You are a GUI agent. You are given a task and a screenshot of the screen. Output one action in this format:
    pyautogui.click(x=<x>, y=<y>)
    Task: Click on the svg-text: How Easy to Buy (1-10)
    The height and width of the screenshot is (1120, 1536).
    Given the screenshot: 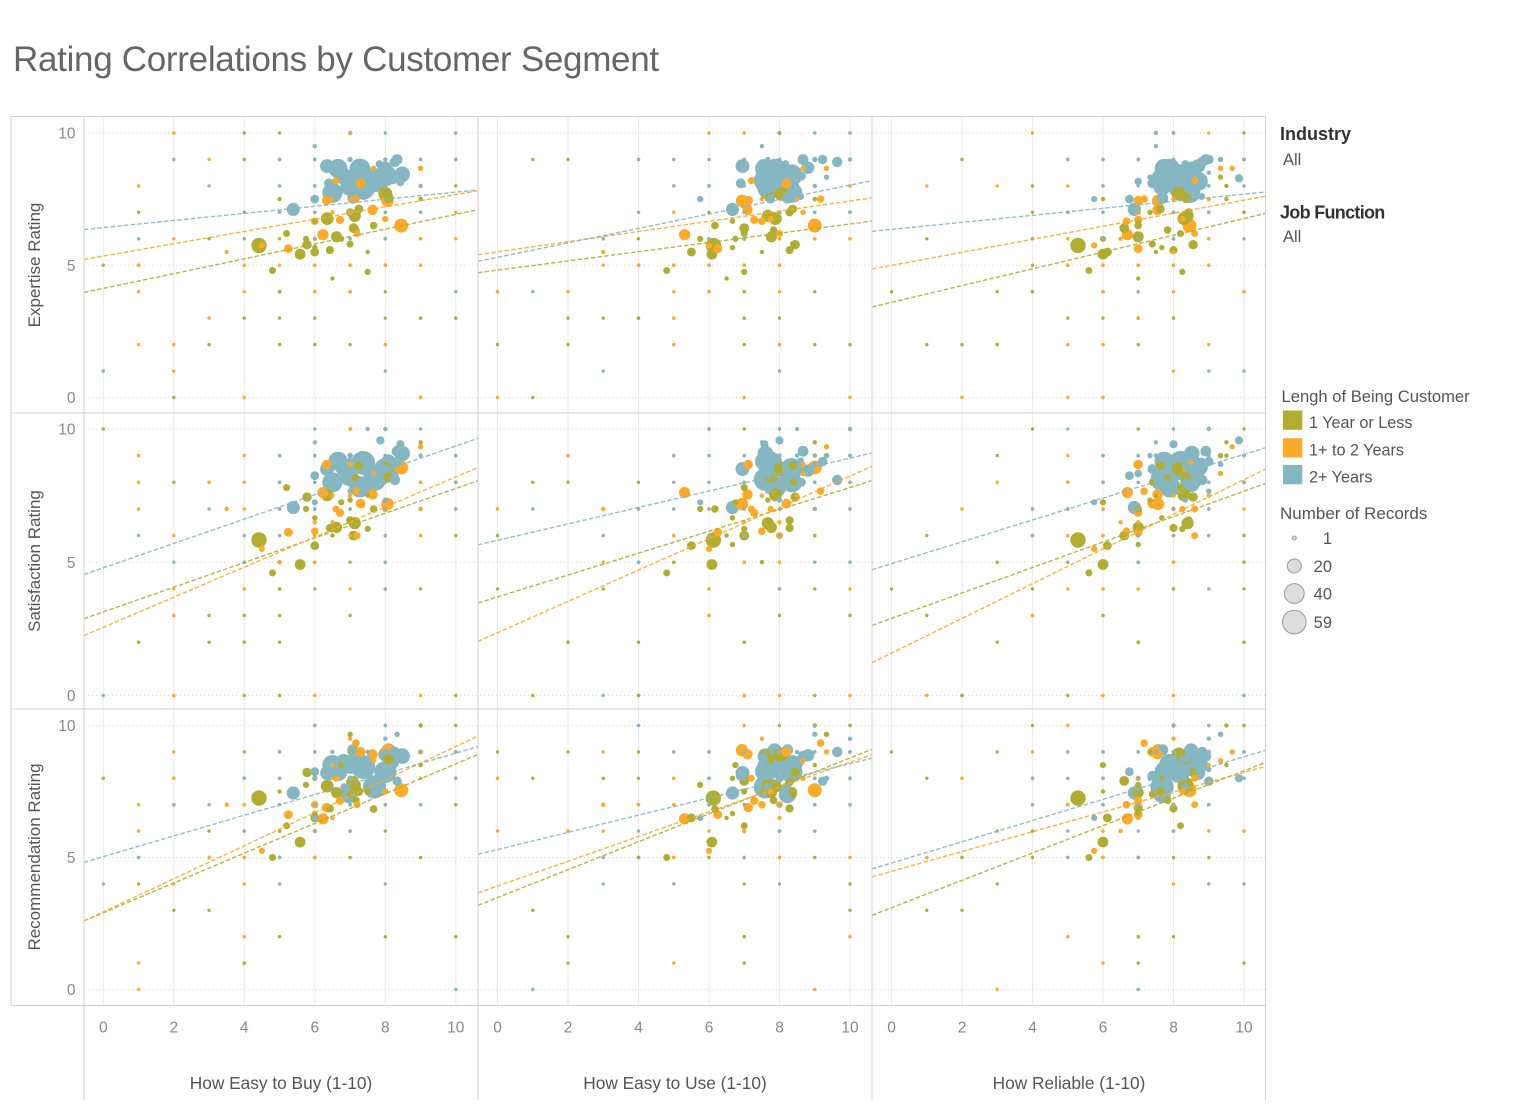 What is the action you would take?
    pyautogui.click(x=281, y=1083)
    